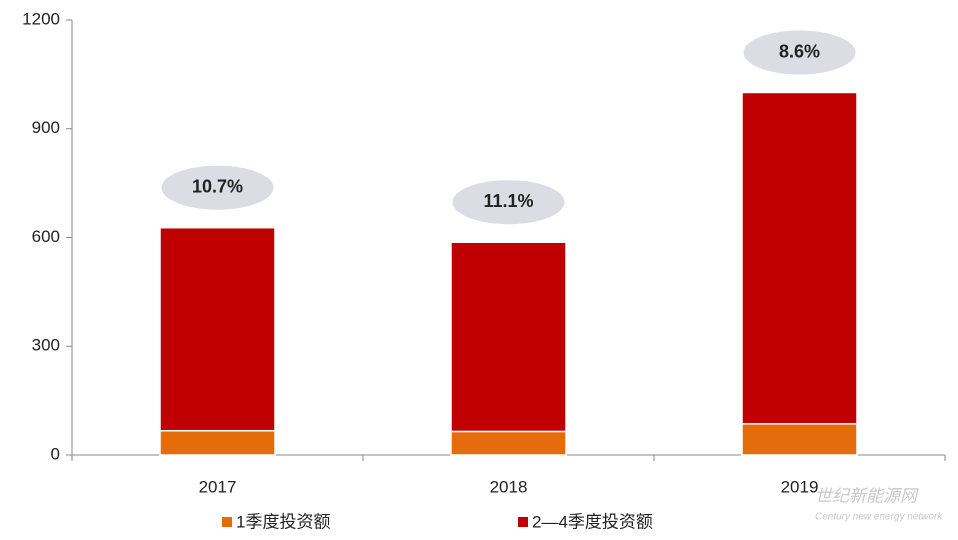 This screenshot has height=540, width=958. I want to click on share-label: 10.7%, so click(217, 186).